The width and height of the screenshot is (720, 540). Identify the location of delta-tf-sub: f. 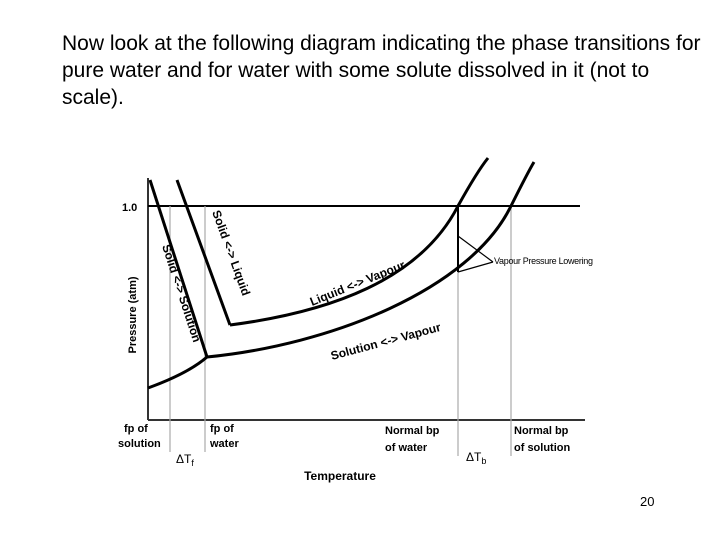
(192, 463).